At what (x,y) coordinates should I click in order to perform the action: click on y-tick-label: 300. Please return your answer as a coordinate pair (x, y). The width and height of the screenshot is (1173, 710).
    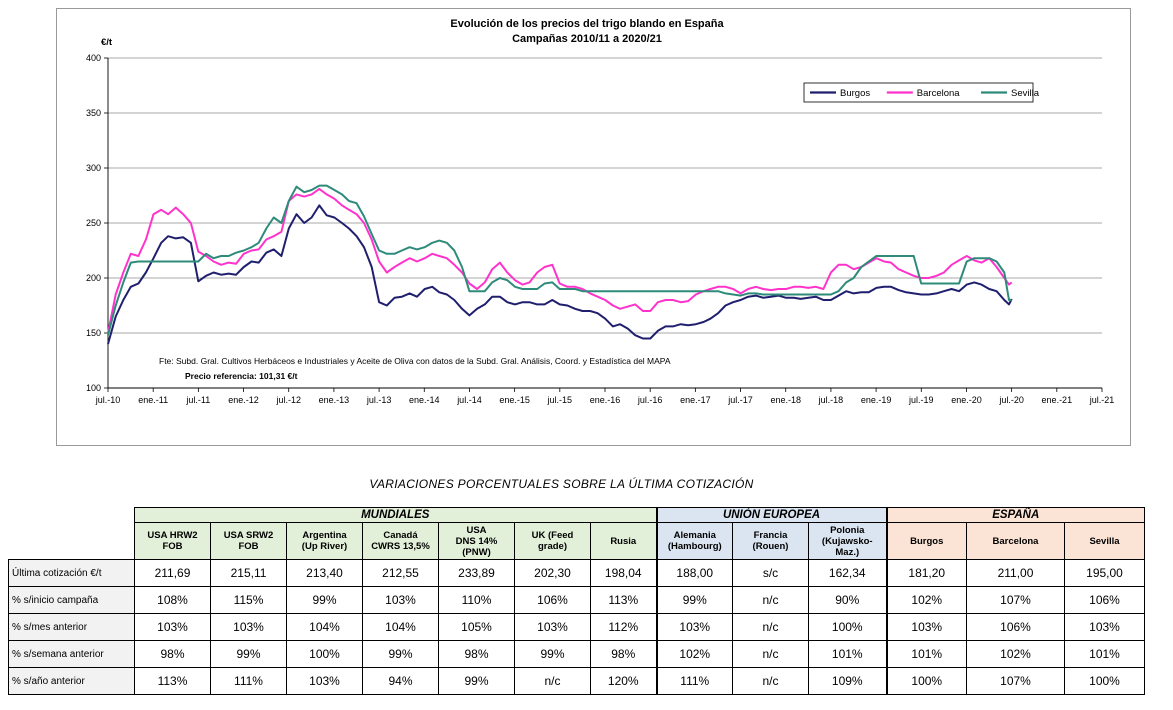
    Looking at the image, I should click on (93, 168).